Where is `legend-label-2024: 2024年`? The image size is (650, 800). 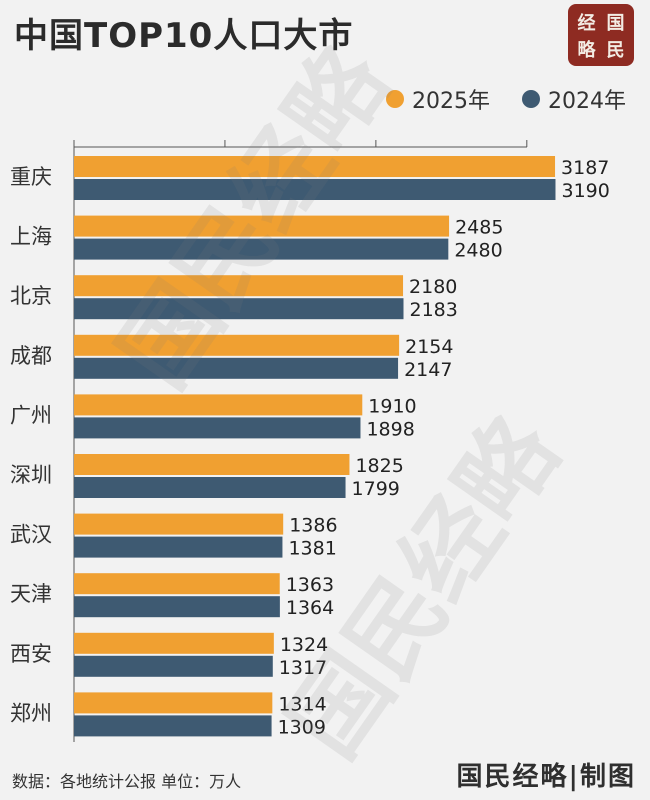
legend-label-2024: 2024年 is located at coordinates (587, 101).